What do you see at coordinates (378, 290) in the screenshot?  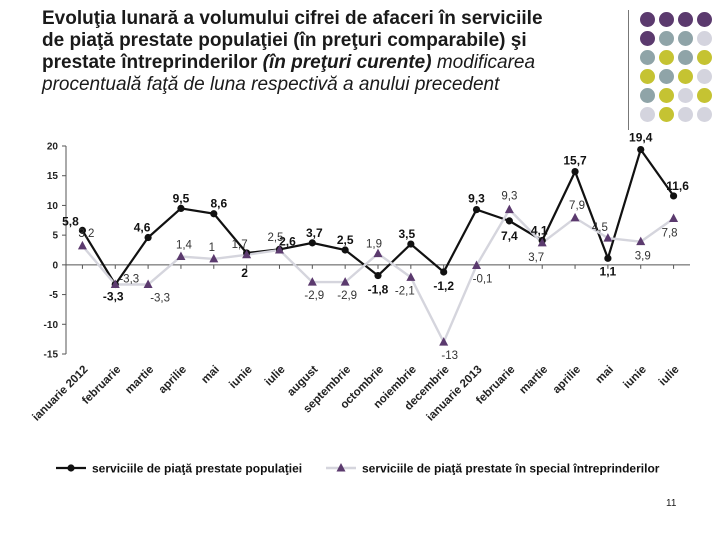 I see `data-label-populatie: -1,8` at bounding box center [378, 290].